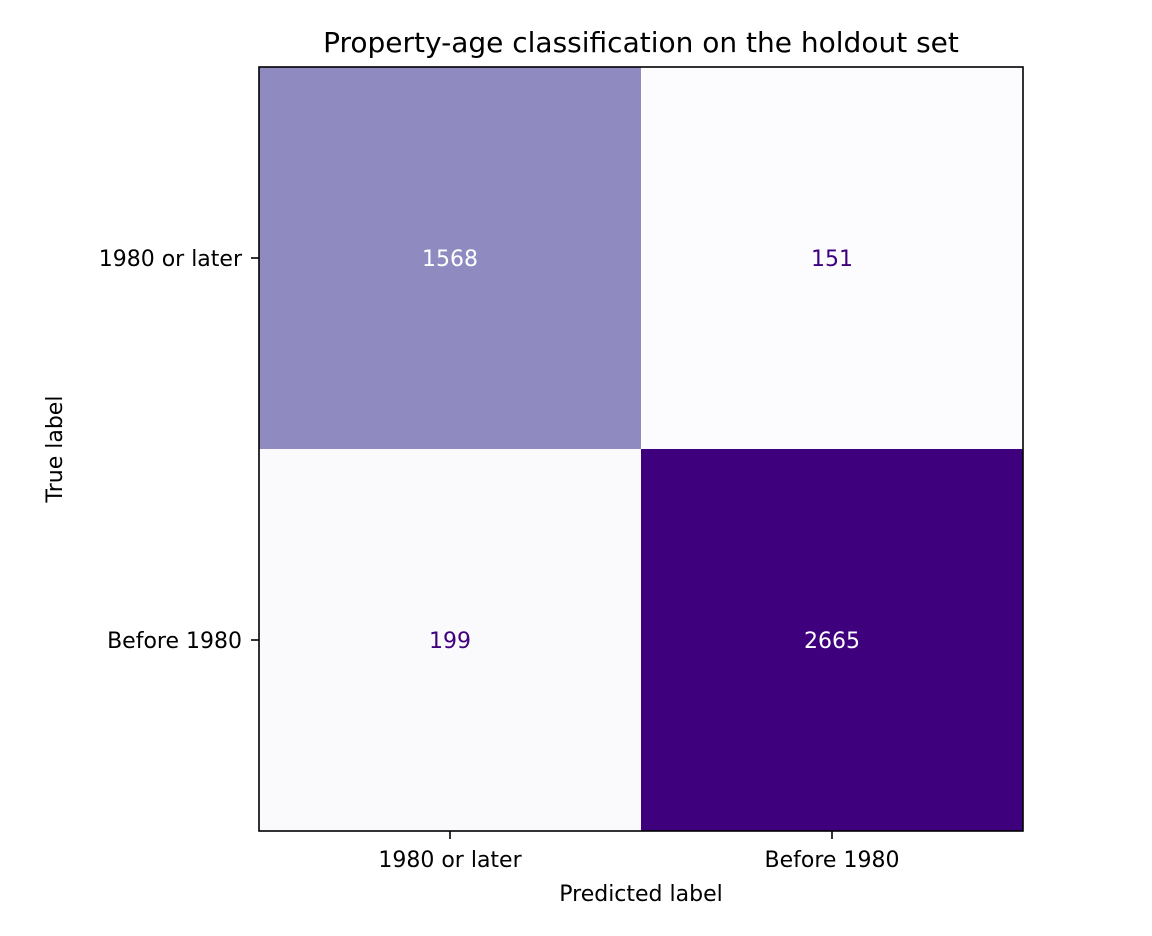  I want to click on matrix-cell-r1-c1, so click(832, 640).